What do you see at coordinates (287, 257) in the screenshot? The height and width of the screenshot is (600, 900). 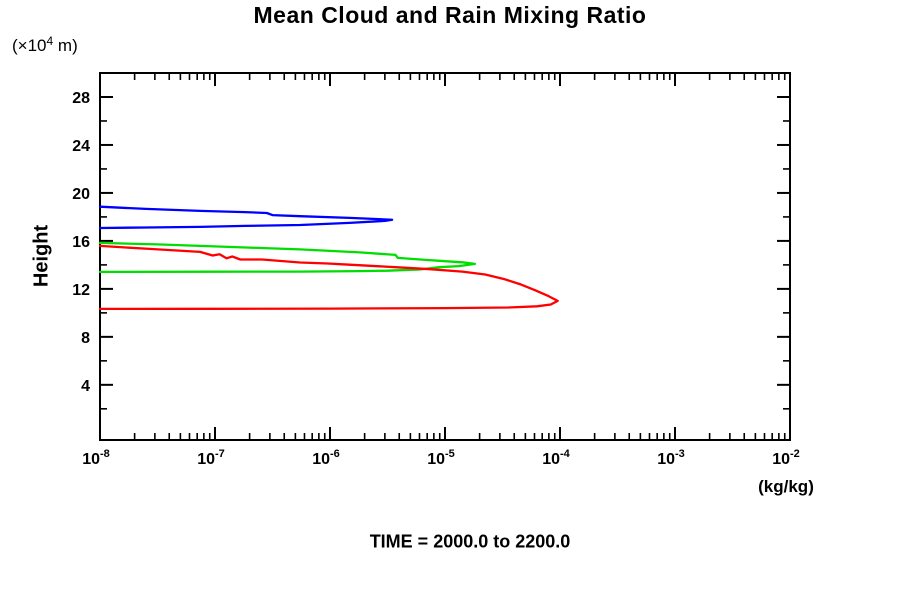 I see `series-green-line` at bounding box center [287, 257].